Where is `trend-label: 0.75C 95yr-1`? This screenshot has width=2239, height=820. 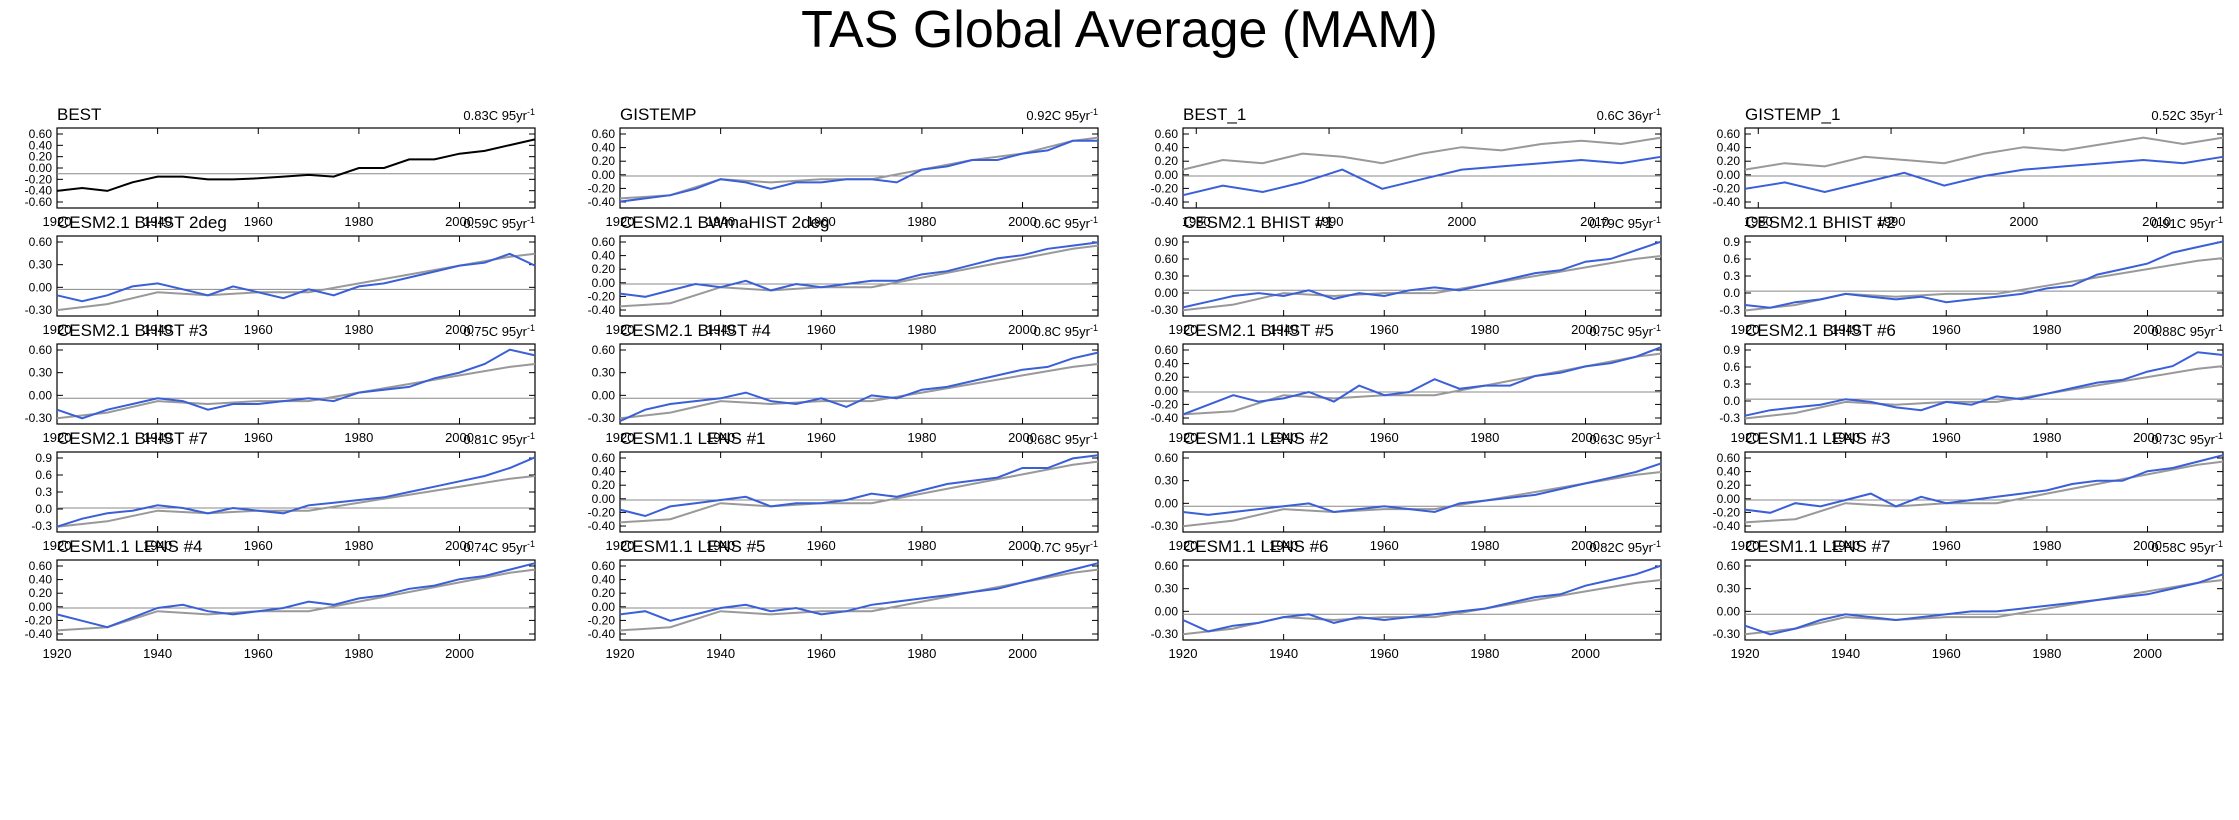 trend-label: 0.75C 95yr-1 is located at coordinates (1625, 331).